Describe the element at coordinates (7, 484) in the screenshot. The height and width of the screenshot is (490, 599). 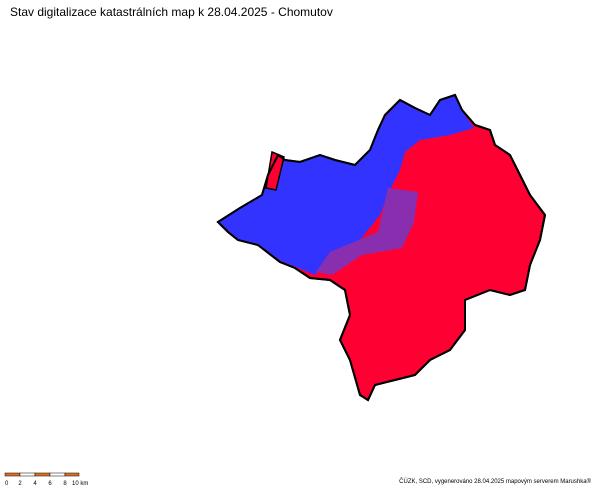
I see `scale-label: 0` at that location.